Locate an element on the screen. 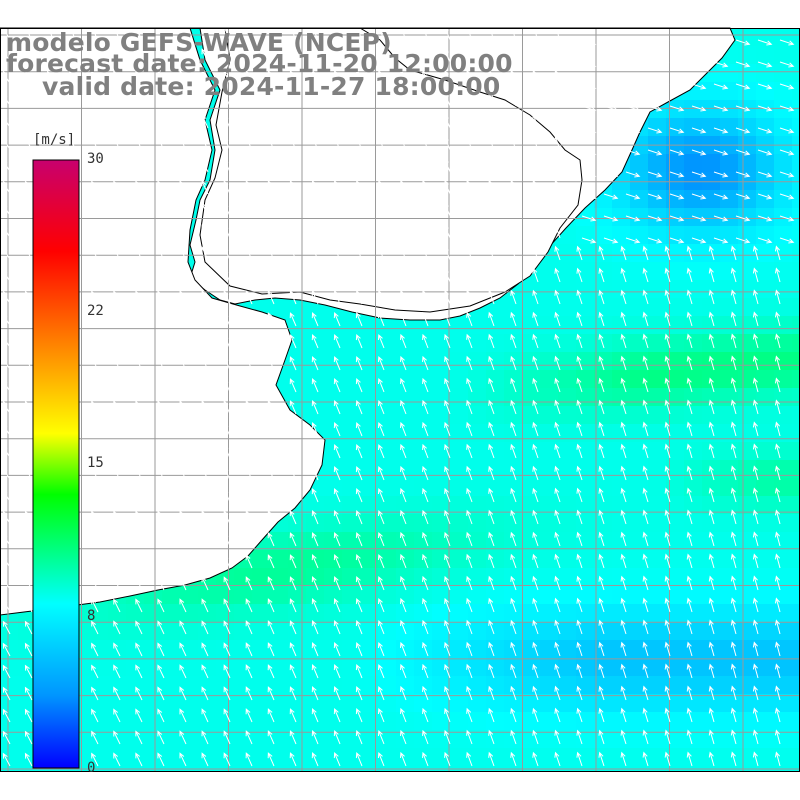 The image size is (800, 800). colorbar-tick-30: 30 is located at coordinates (95, 159).